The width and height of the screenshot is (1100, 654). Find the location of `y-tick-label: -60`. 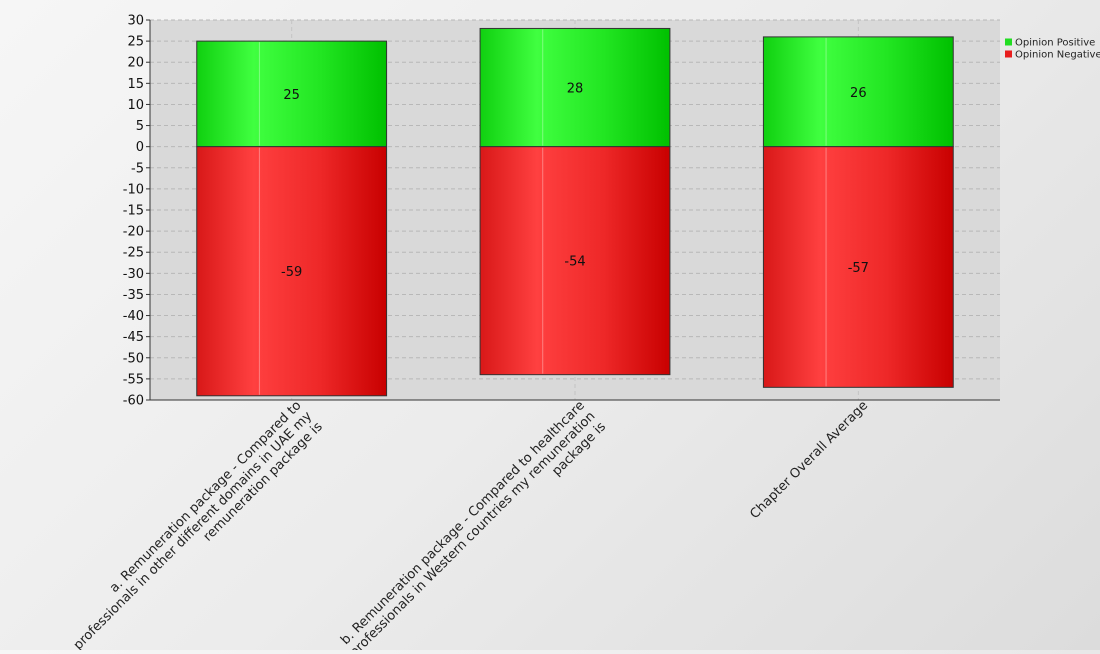

y-tick-label: -60 is located at coordinates (133, 401).